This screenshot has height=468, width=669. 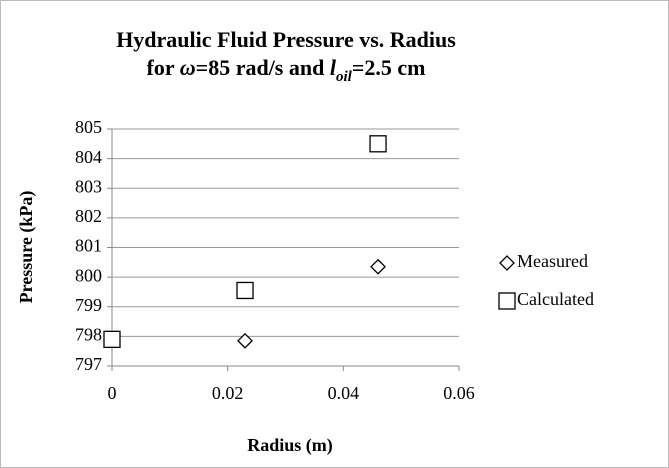 I want to click on y-tick-label: 805, so click(x=88, y=127).